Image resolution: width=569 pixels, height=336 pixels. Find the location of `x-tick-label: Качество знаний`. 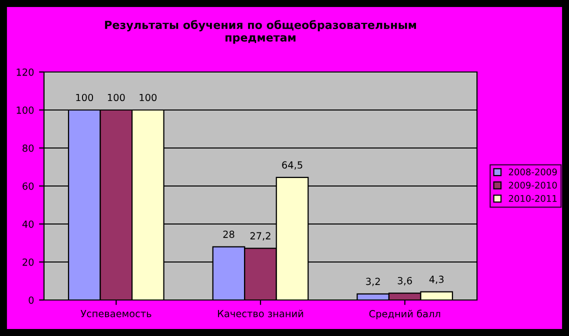

x-tick-label: Качество знаний is located at coordinates (261, 314).